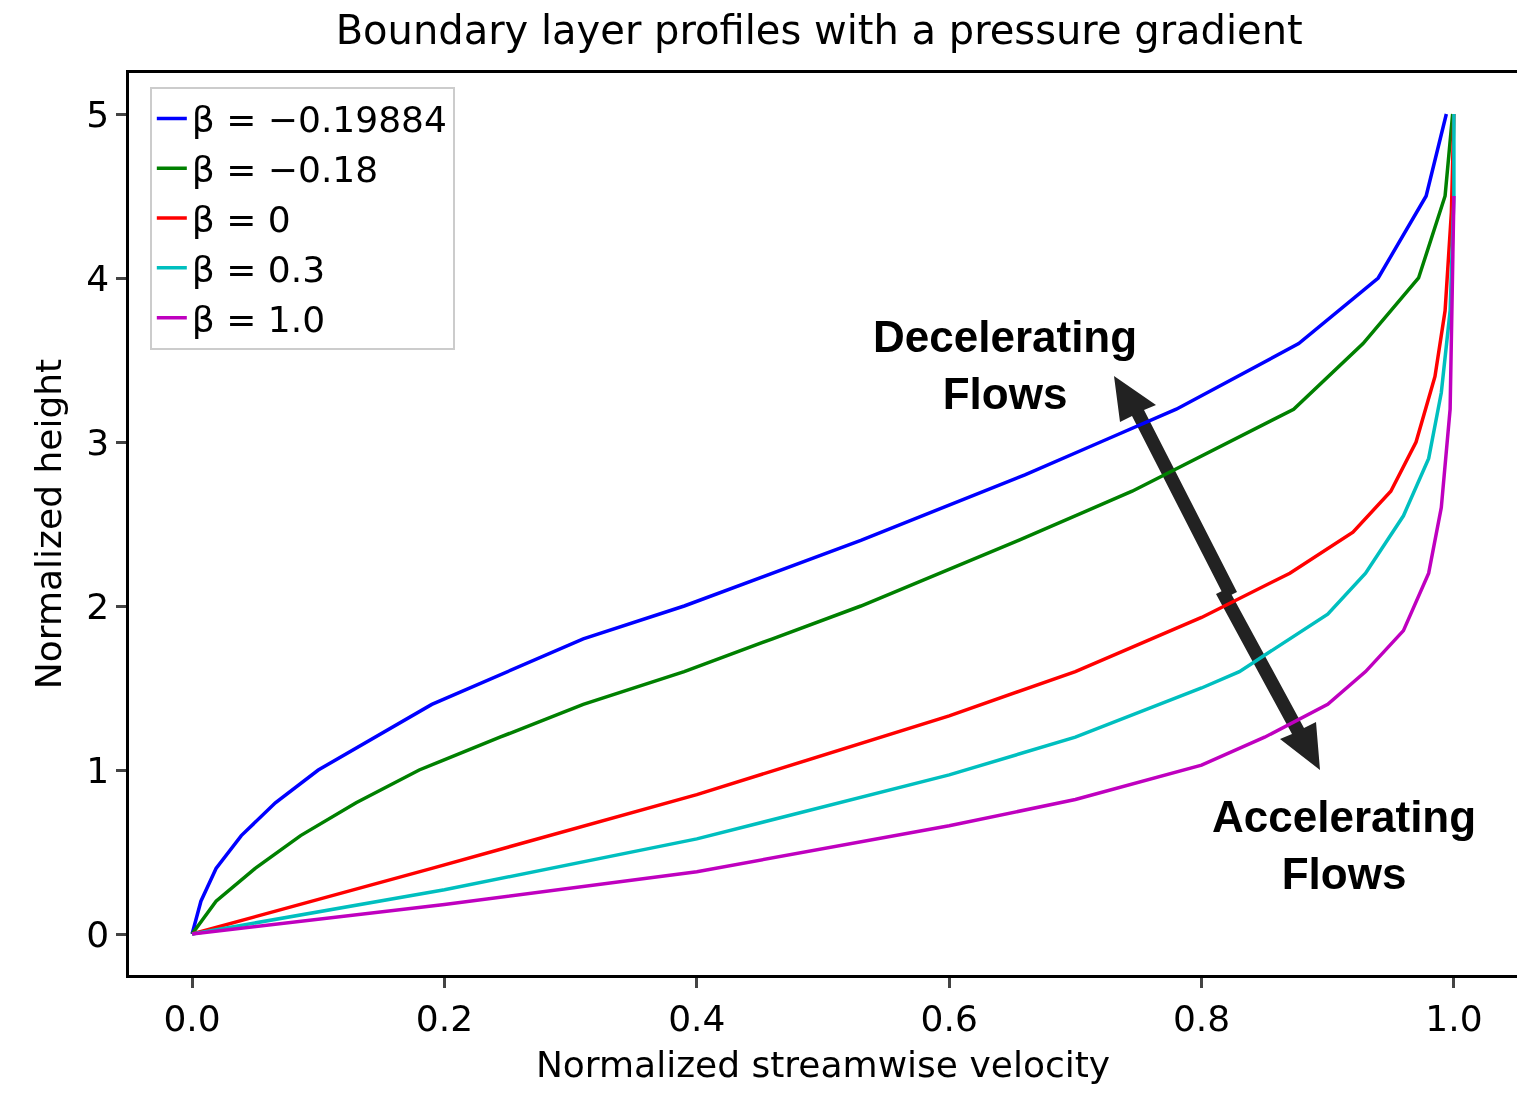  What do you see at coordinates (319, 120) in the screenshot?
I see `legend-label: β = −0.19884` at bounding box center [319, 120].